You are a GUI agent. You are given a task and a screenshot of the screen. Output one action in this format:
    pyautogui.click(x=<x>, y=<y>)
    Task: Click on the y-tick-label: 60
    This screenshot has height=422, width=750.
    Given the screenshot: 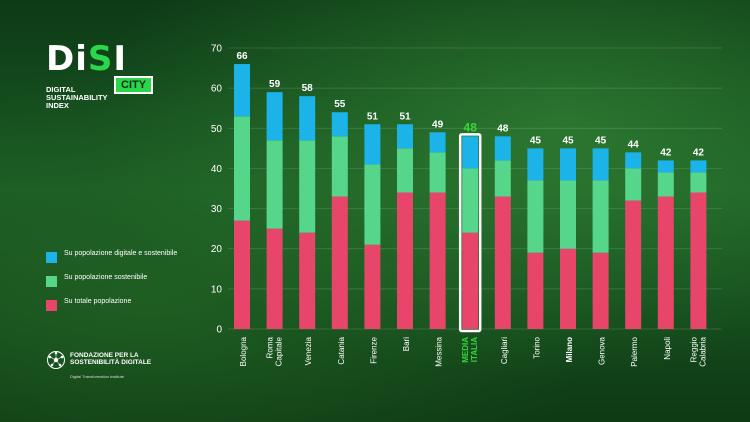 What is the action you would take?
    pyautogui.click(x=217, y=89)
    